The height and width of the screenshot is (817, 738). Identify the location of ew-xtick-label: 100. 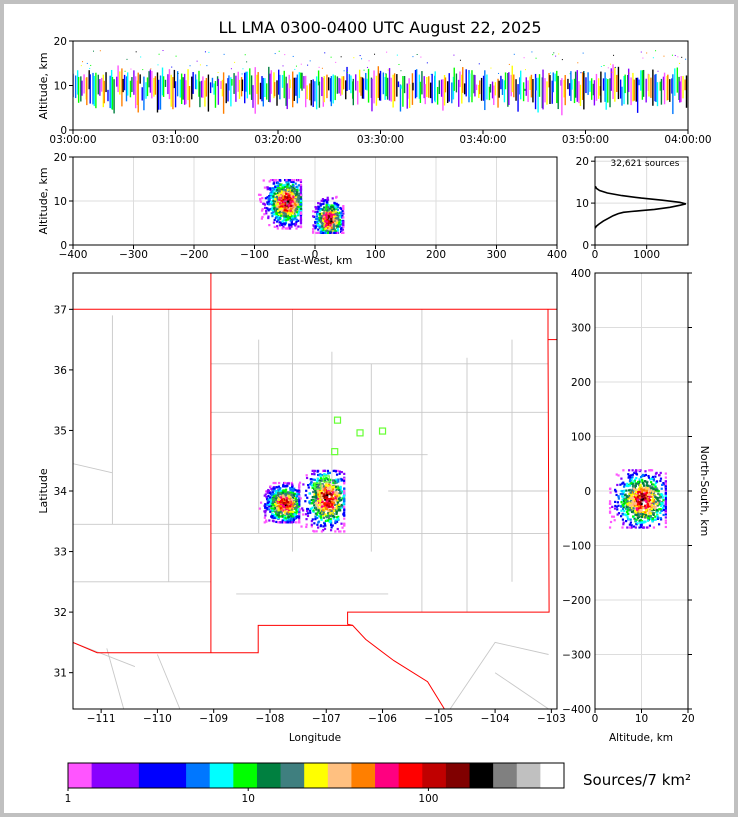
(375, 255).